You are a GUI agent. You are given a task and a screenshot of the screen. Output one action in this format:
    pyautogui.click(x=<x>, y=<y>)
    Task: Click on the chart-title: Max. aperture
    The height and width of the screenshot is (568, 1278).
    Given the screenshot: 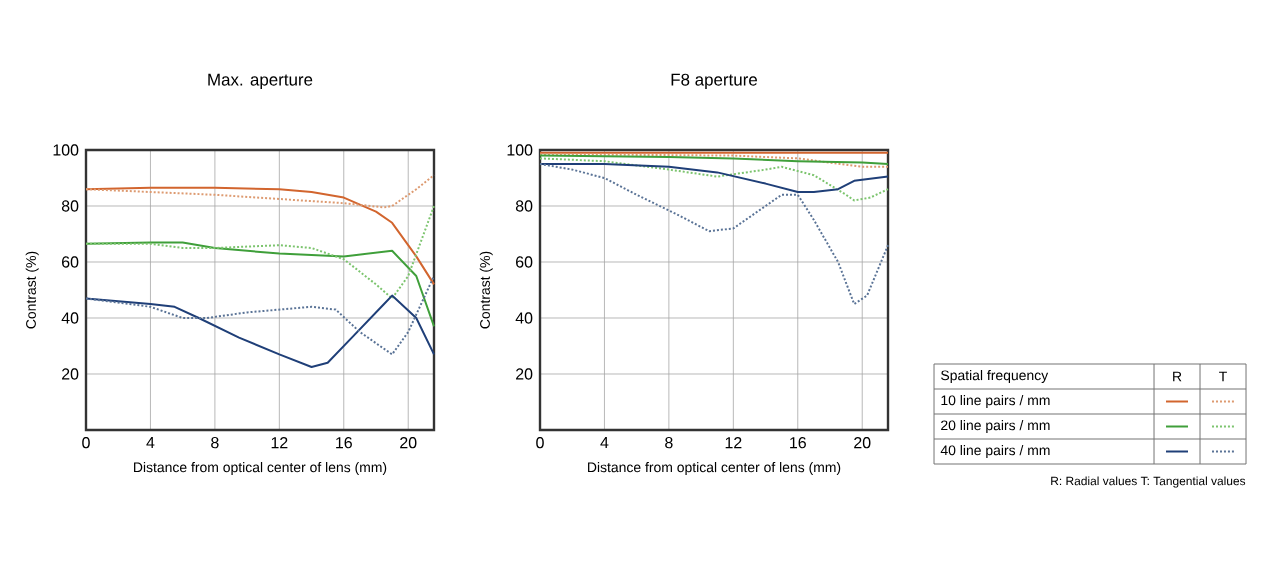 What is the action you would take?
    pyautogui.click(x=260, y=81)
    